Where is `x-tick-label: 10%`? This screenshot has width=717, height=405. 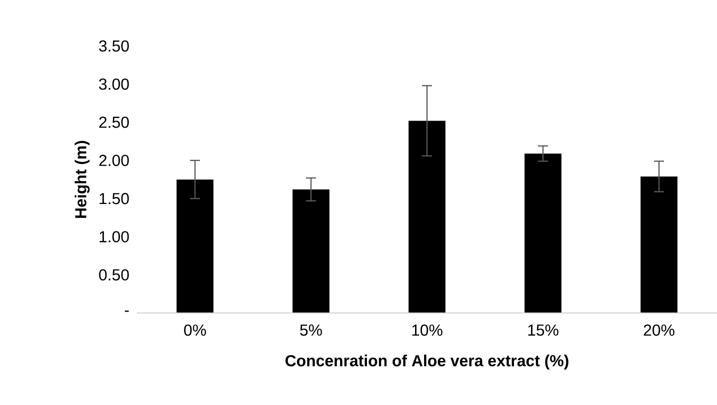
x-tick-label: 10% is located at coordinates (427, 330).